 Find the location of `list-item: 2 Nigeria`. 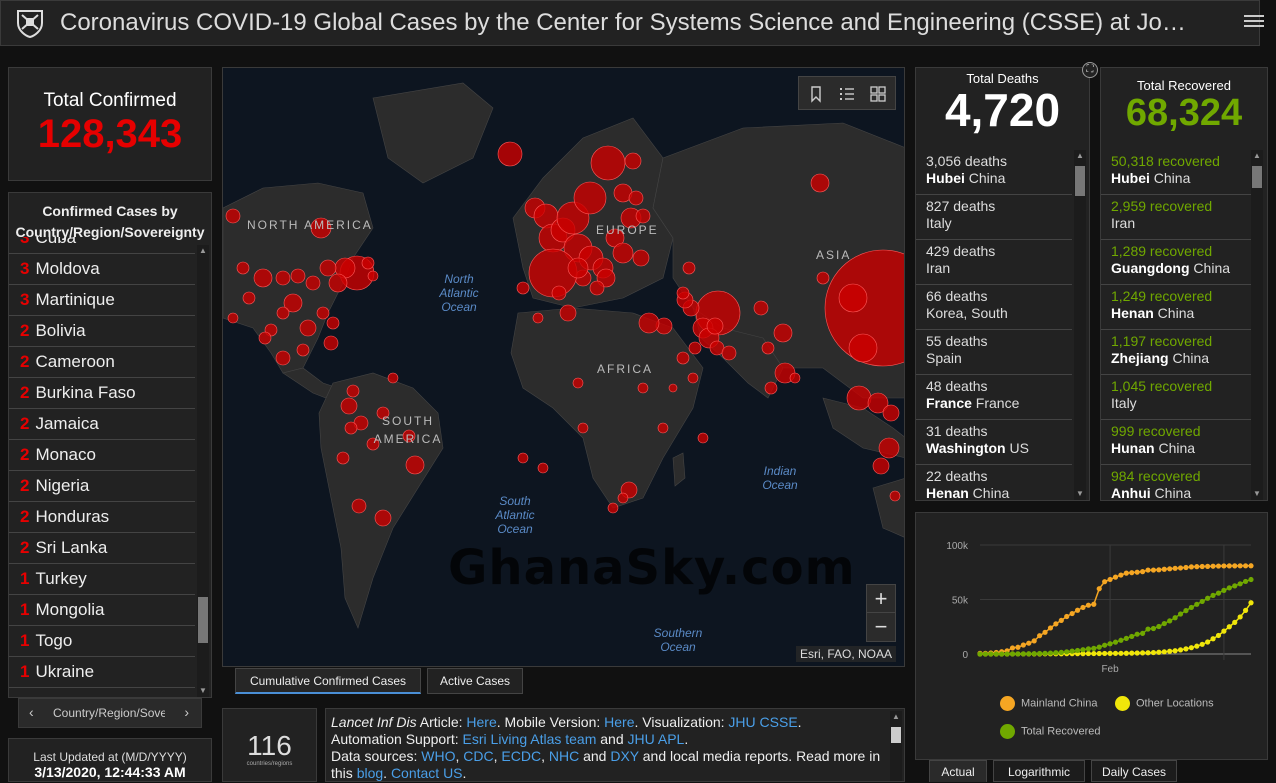

list-item: 2 Nigeria is located at coordinates (102, 486).